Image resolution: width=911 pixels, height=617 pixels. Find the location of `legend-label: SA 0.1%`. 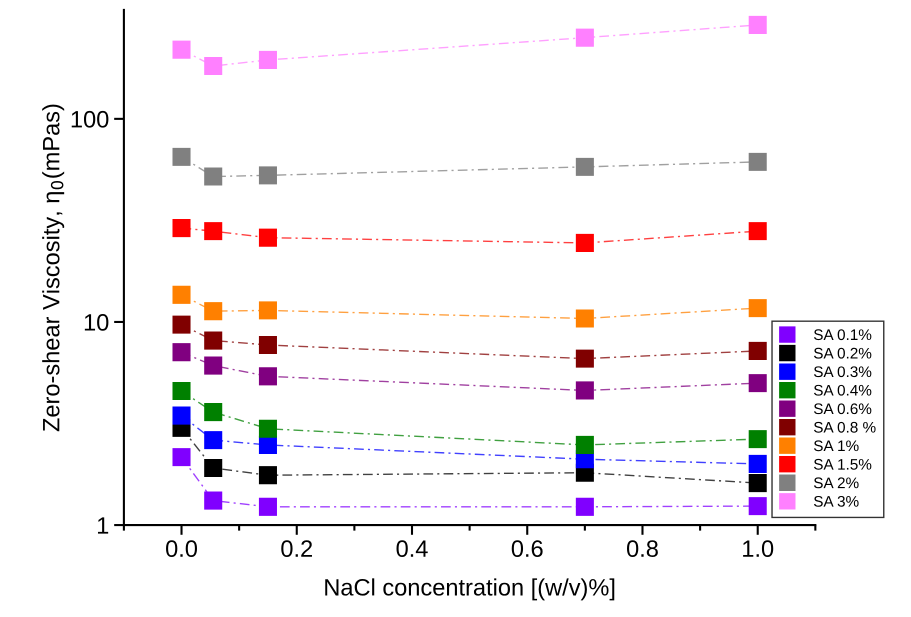

legend-label: SA 0.1% is located at coordinates (843, 334).